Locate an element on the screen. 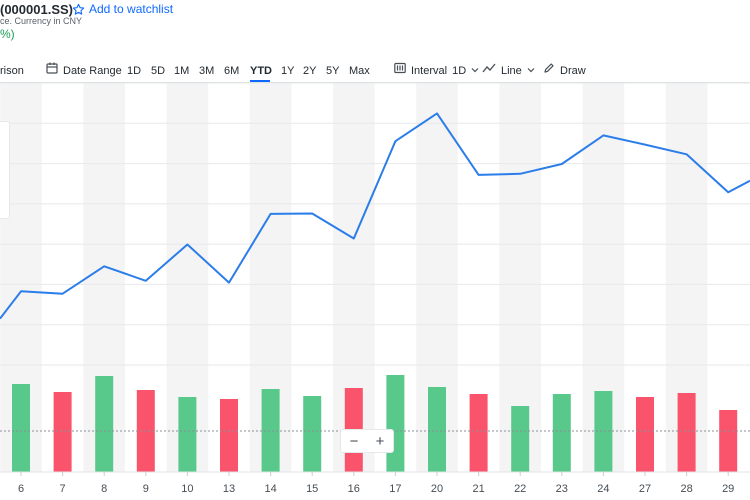  star-icon is located at coordinates (78, 9).